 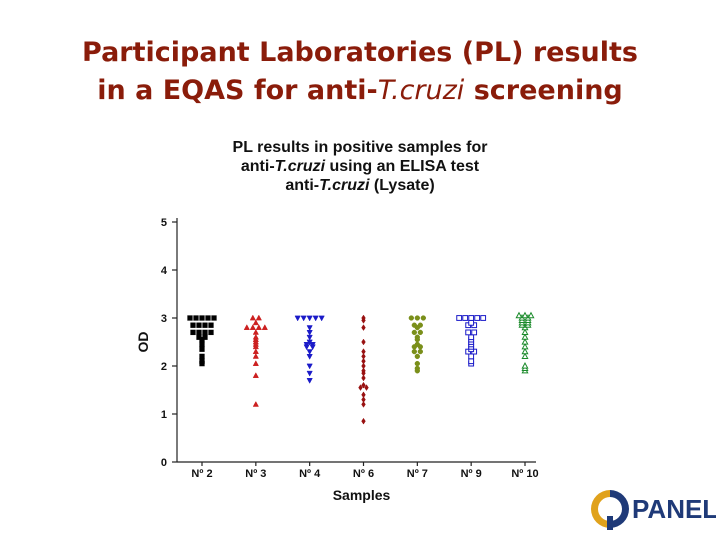 What do you see at coordinates (237, 90) in the screenshot?
I see `slide-title-line2-prefix: in a EQAS for anti-` at bounding box center [237, 90].